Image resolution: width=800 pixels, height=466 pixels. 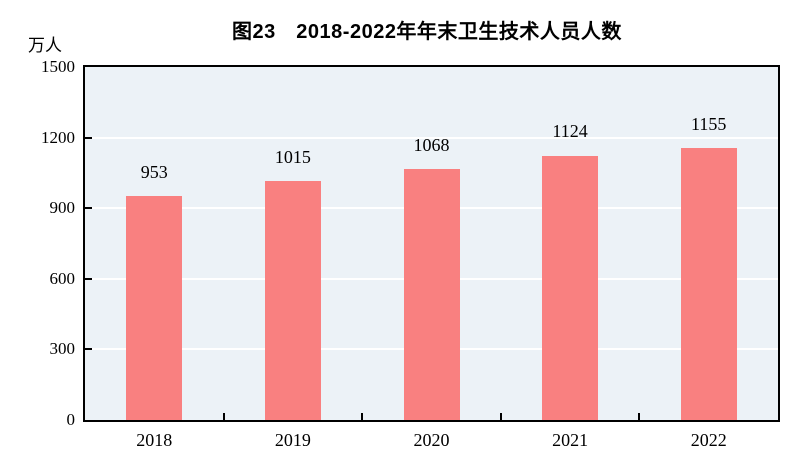 What do you see at coordinates (570, 440) in the screenshot?
I see `x-category-label: 2021` at bounding box center [570, 440].